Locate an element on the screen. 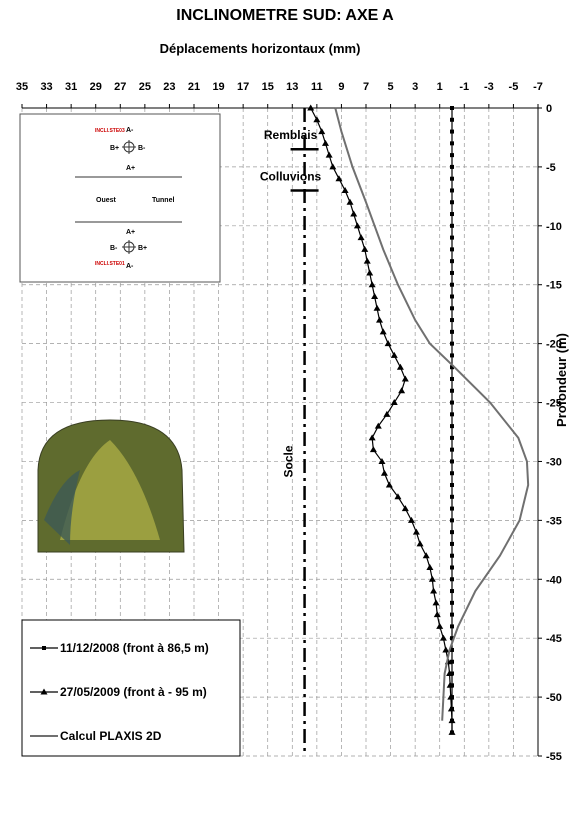 The height and width of the screenshot is (819, 571). y-tick-label: -5 is located at coordinates (551, 168).